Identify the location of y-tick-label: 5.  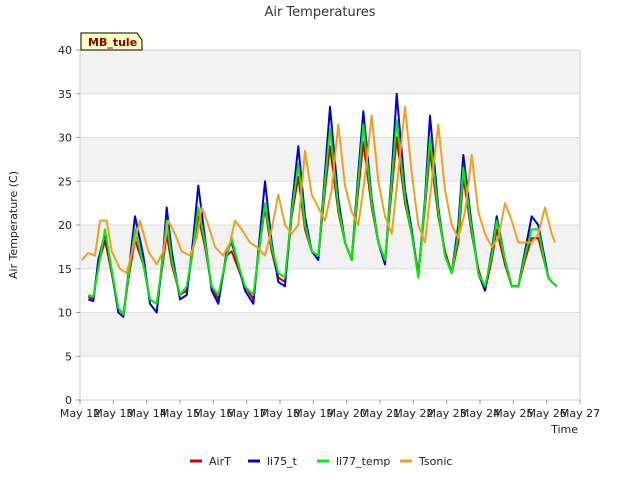
(68, 356).